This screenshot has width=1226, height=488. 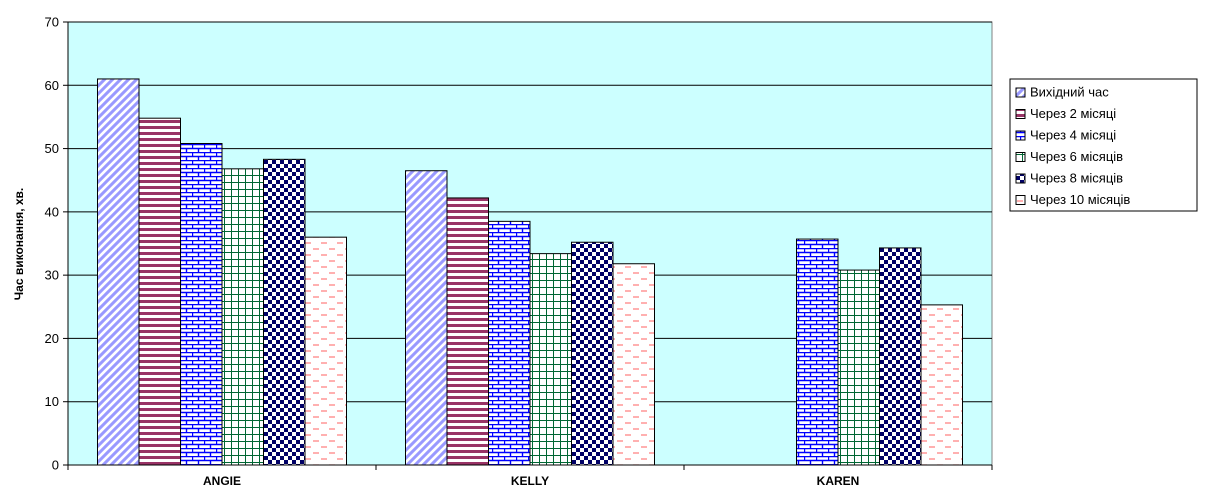 I want to click on x-tick-label: ANGIE, so click(x=222, y=481).